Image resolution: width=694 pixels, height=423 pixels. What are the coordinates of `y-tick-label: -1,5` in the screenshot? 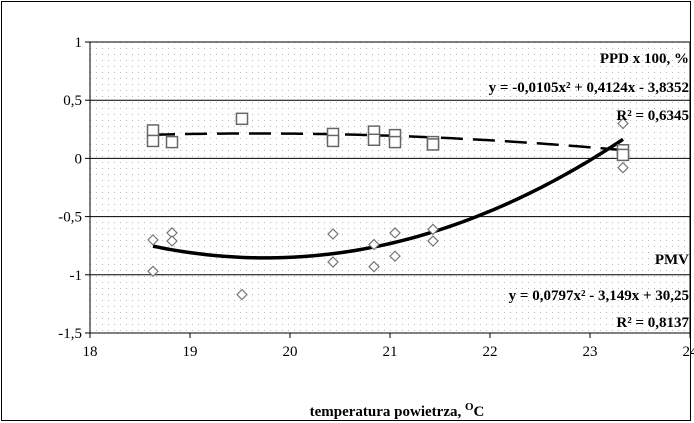 It's located at (70, 334).